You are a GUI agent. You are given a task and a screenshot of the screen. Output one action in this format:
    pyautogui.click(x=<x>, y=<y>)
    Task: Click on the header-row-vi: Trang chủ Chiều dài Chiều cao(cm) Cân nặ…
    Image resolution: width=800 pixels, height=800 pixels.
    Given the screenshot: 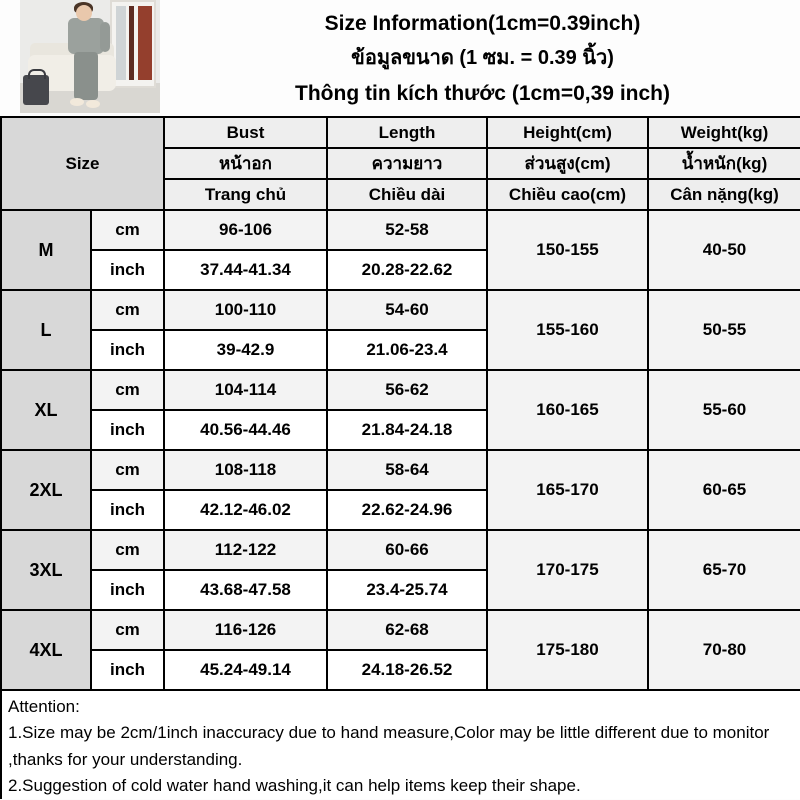 What is the action you would take?
    pyautogui.click(x=400, y=194)
    